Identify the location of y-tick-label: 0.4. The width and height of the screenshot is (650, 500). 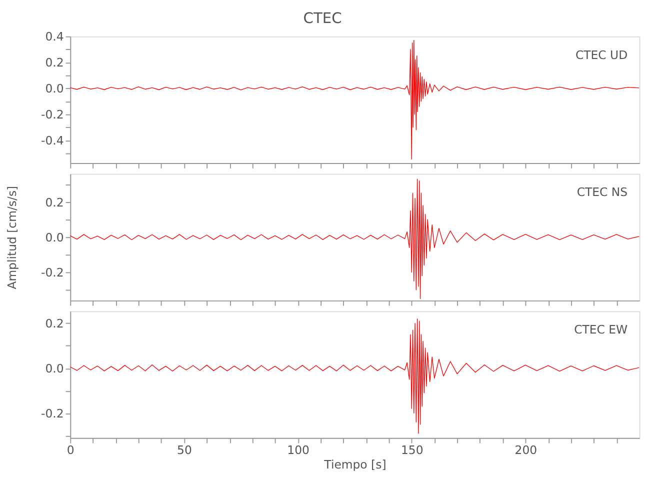
(54, 37).